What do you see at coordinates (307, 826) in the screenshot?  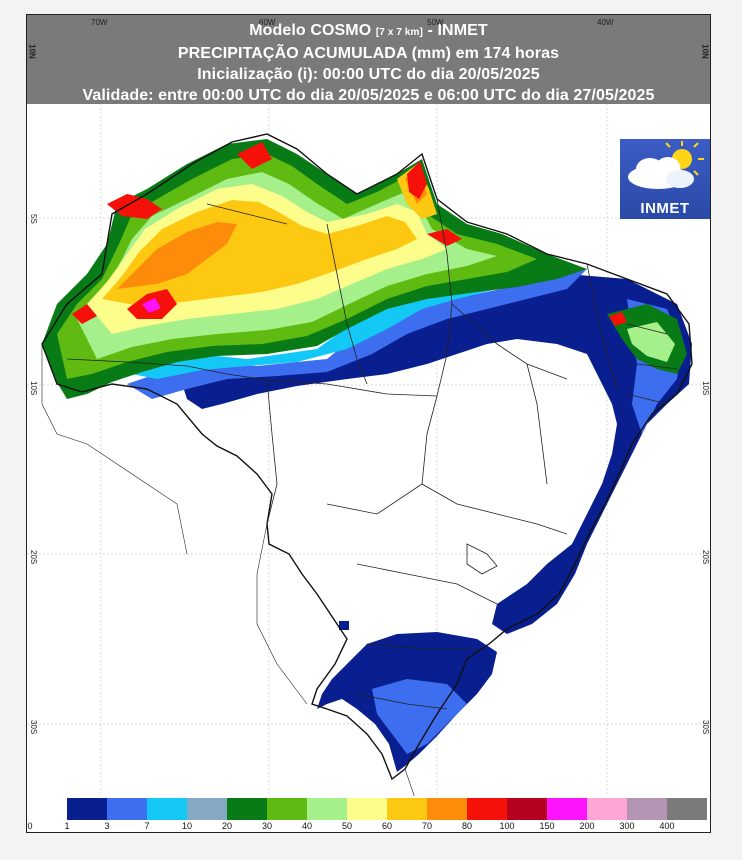 I see `legend-label: 40` at bounding box center [307, 826].